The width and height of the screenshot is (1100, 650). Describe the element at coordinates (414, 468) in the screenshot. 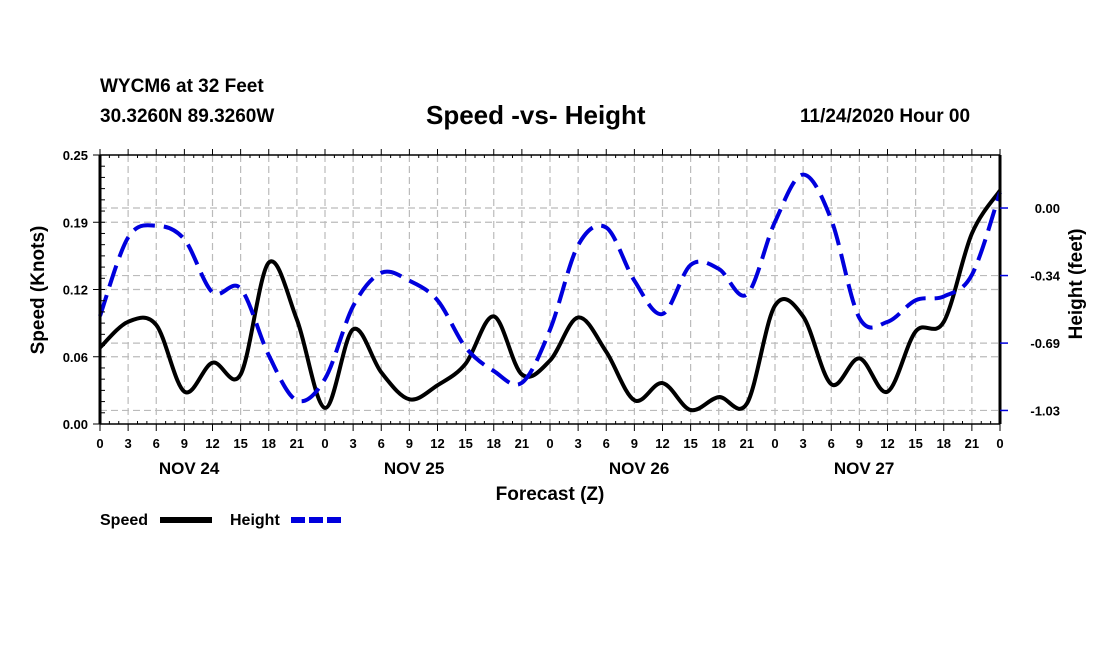

I see `day-label: NOV 25` at that location.